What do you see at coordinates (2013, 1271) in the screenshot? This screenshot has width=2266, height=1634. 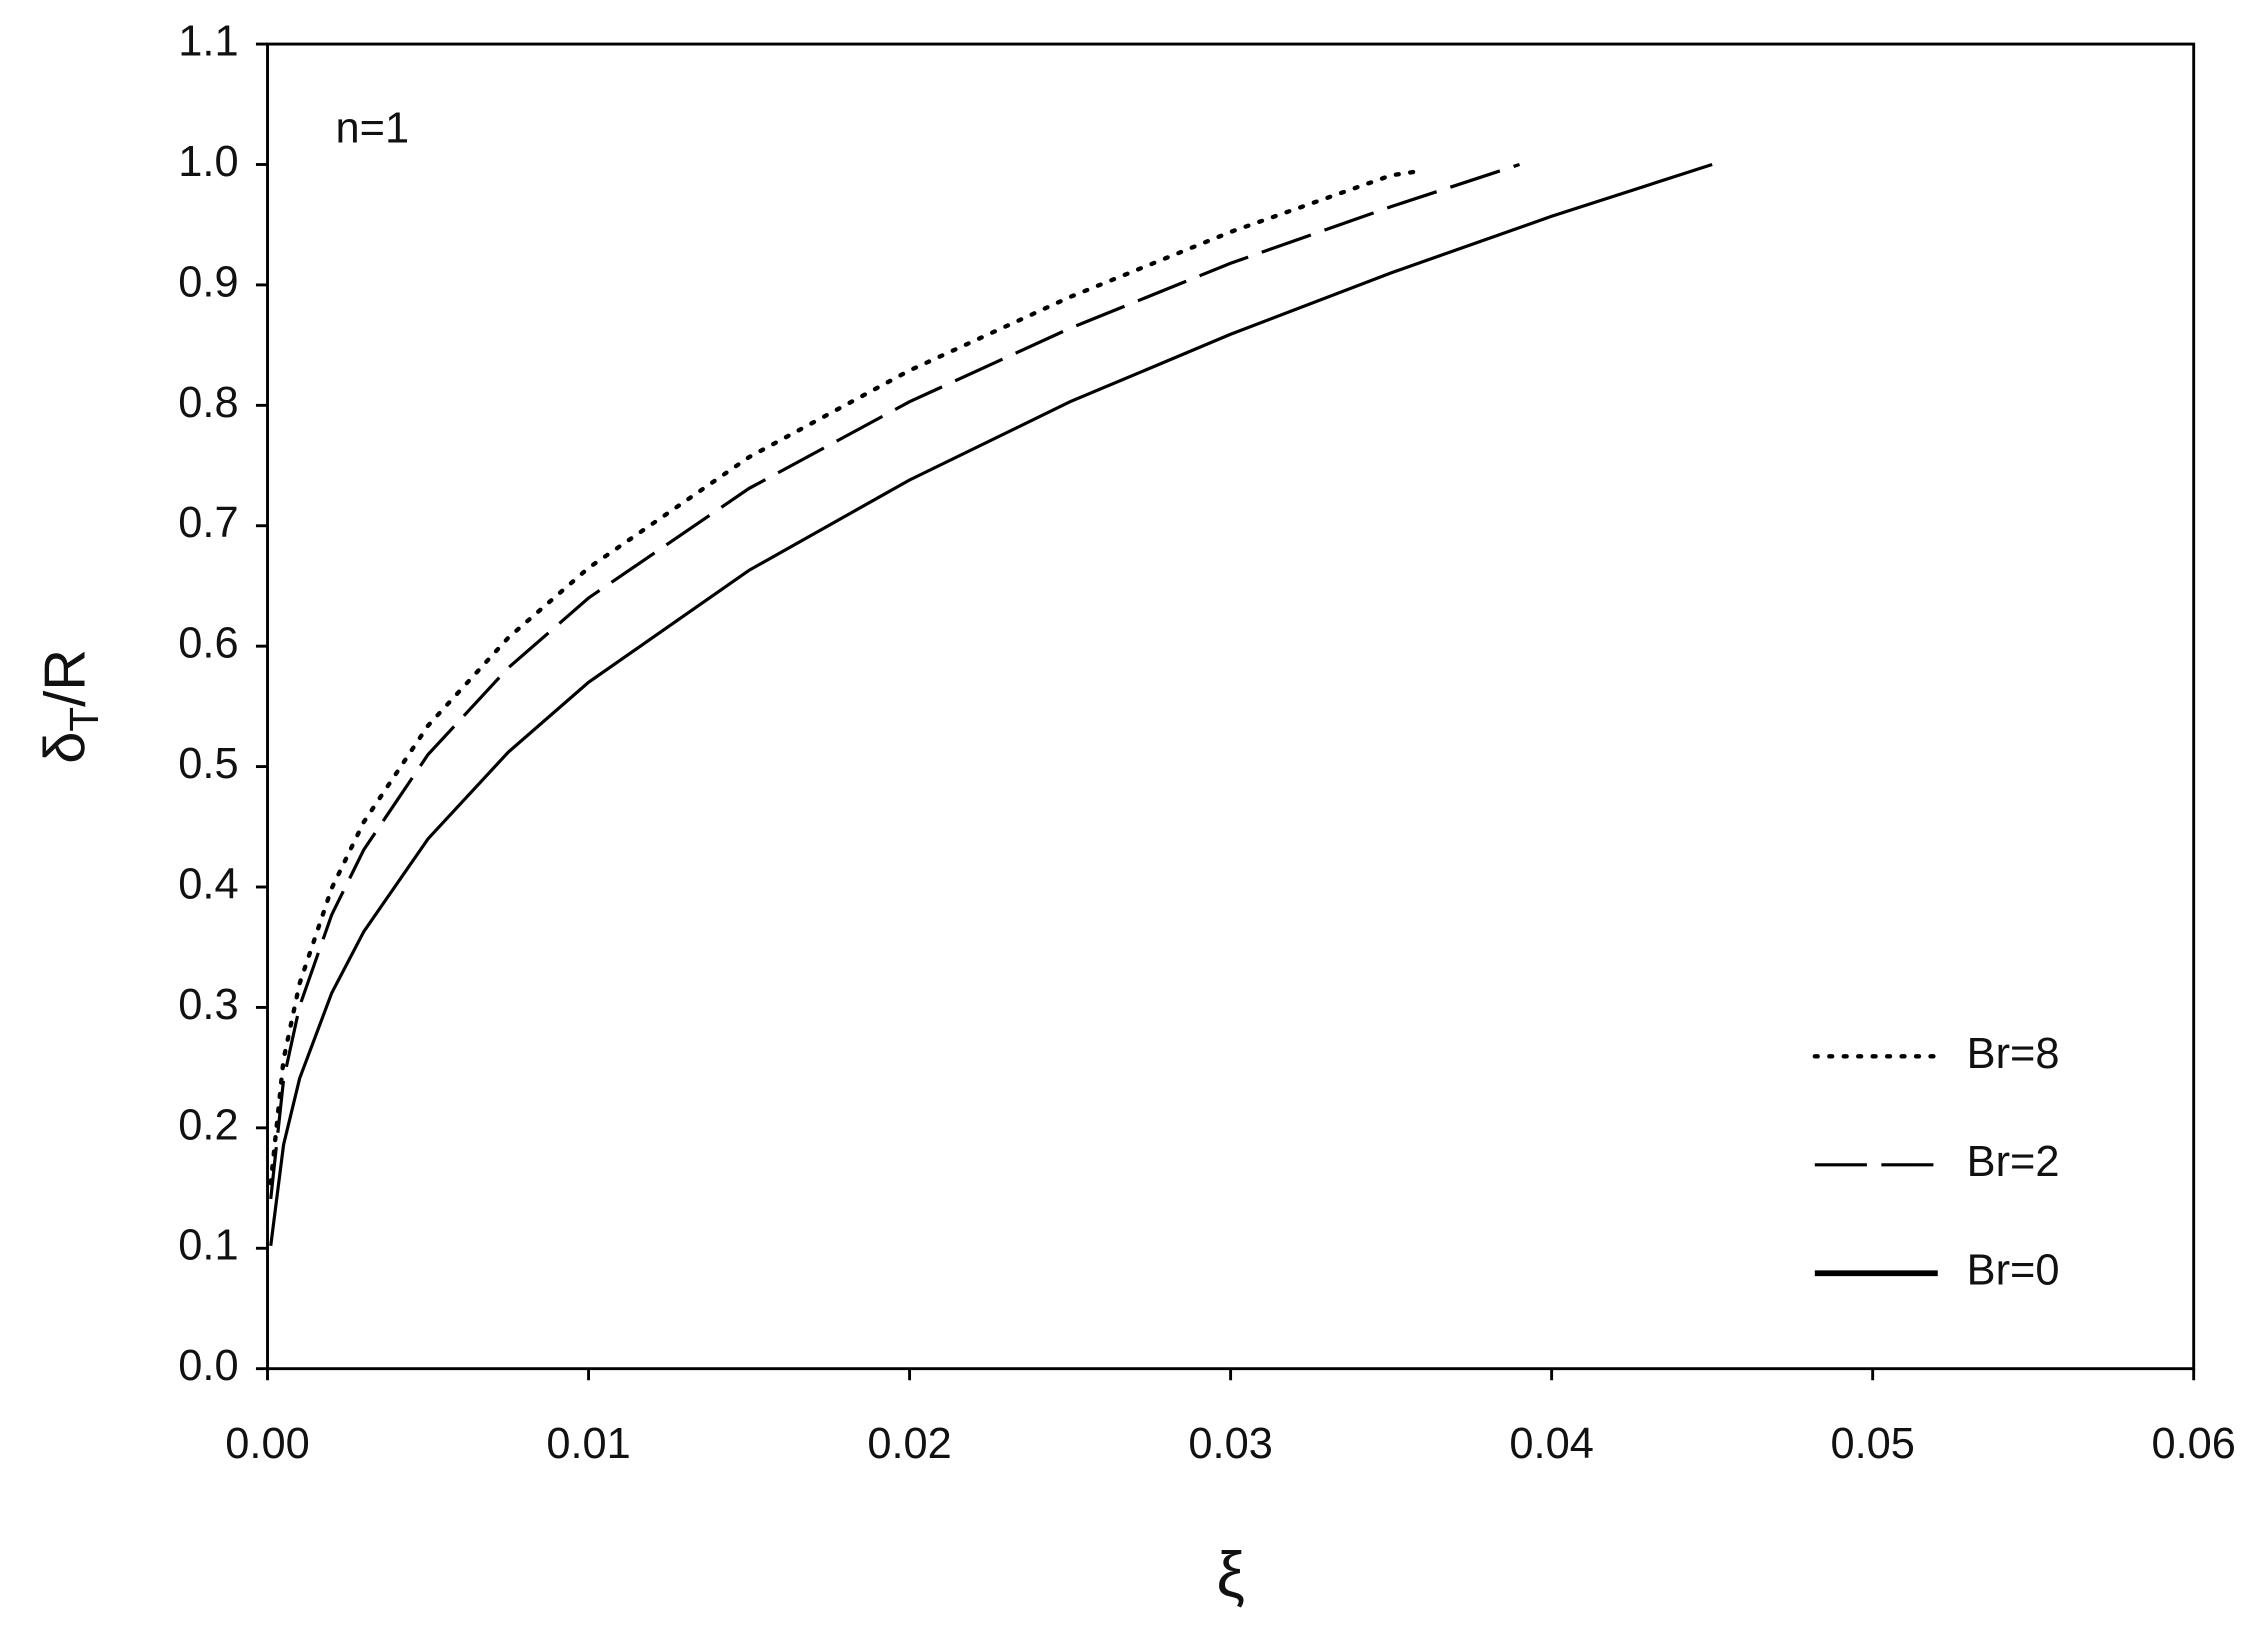 I see `legend-label: Br=0` at bounding box center [2013, 1271].